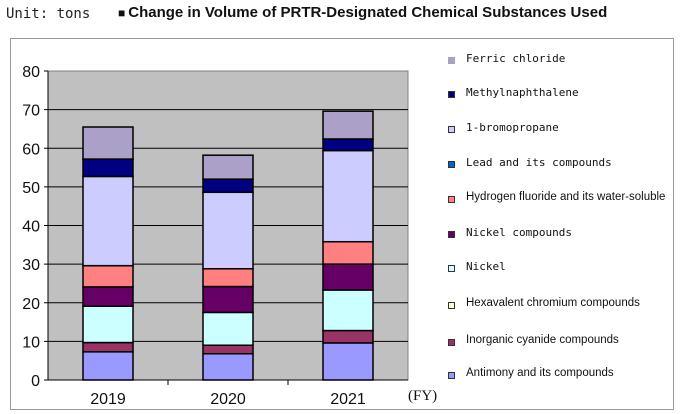  What do you see at coordinates (122, 13) in the screenshot?
I see `title-marker: ■` at bounding box center [122, 13].